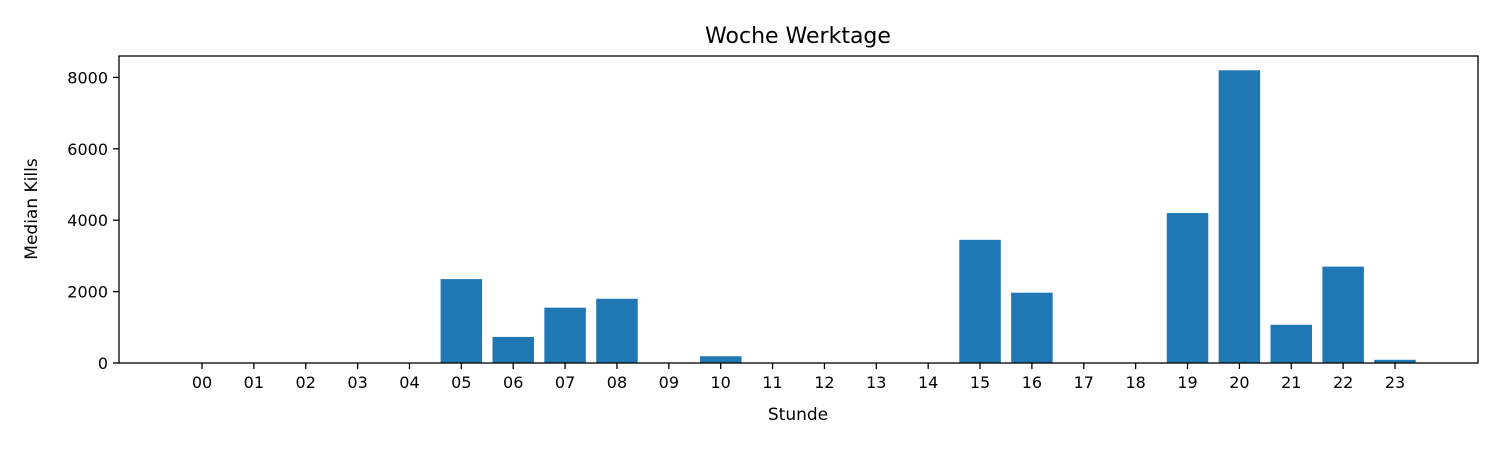 The image size is (1500, 450). What do you see at coordinates (87, 220) in the screenshot?
I see `y-tick-label-4000: 4000` at bounding box center [87, 220].